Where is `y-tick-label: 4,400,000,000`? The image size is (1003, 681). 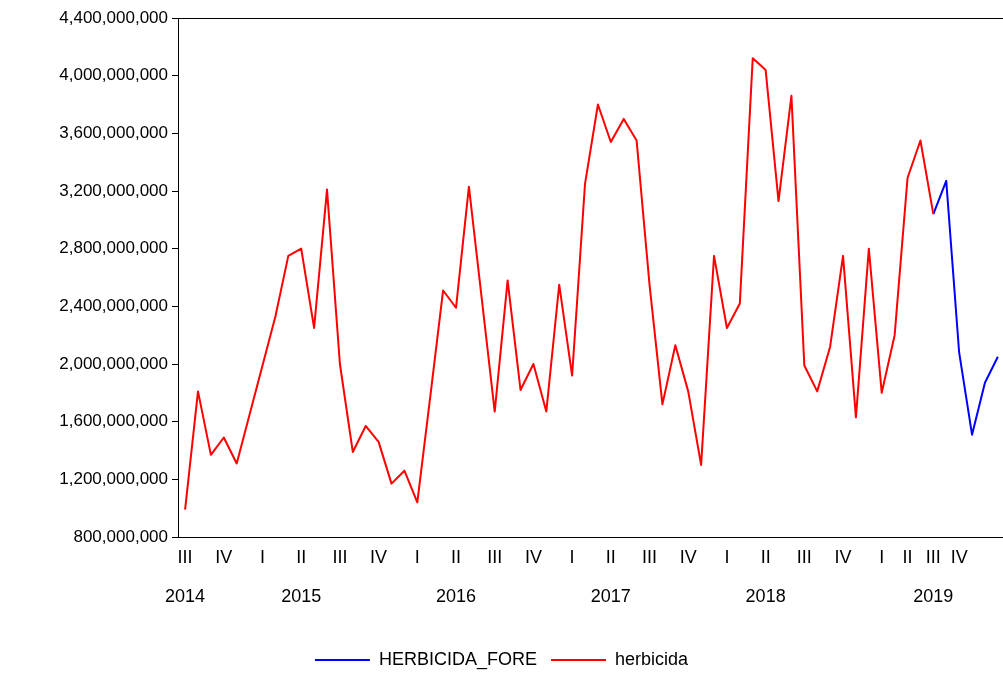 y-tick-label: 4,400,000,000 is located at coordinates (113, 17).